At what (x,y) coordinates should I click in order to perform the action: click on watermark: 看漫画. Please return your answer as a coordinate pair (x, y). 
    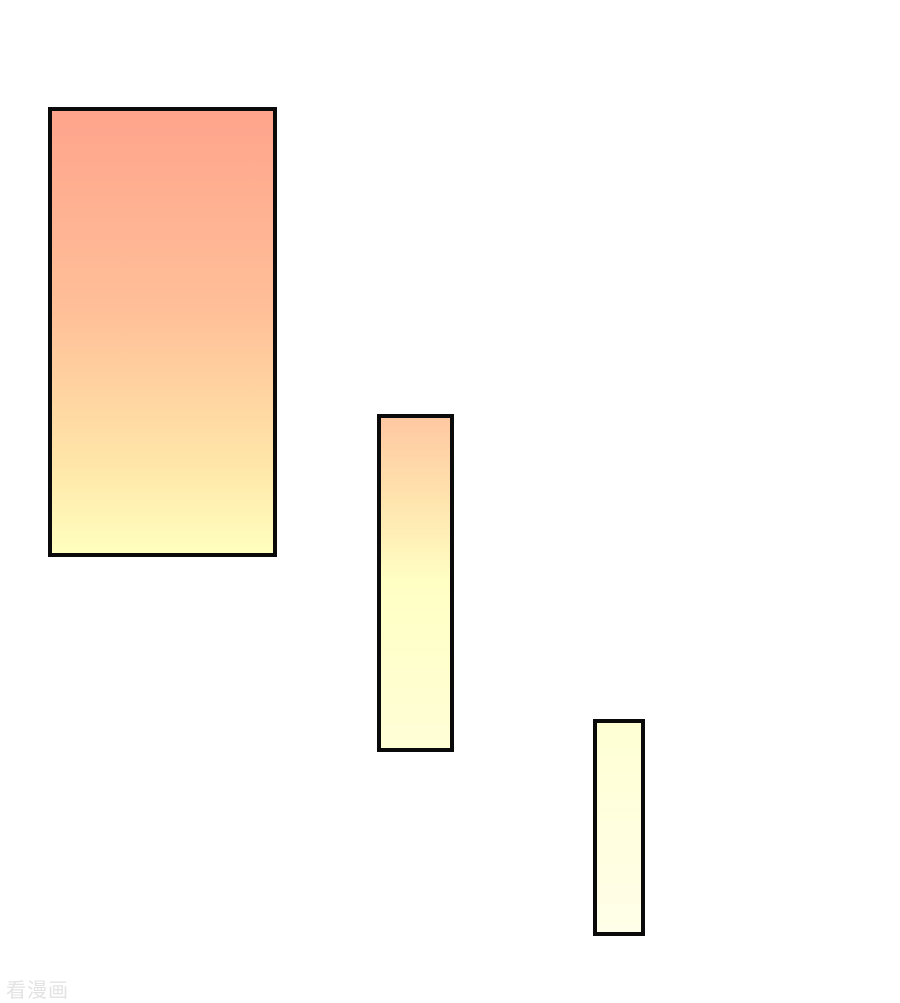
    Looking at the image, I should click on (37, 990).